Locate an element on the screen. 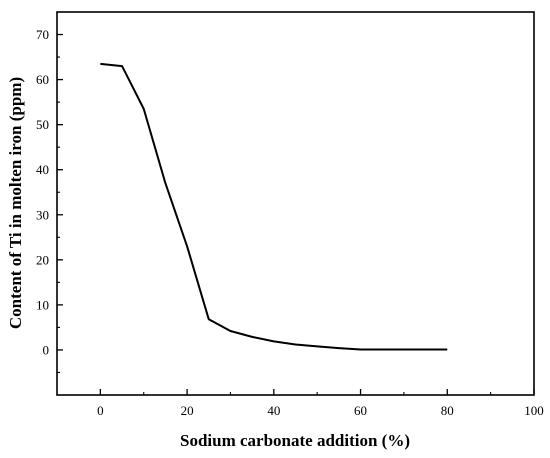  x-axis-ticks: 0 20 40 60 80 100 is located at coordinates (320, 403).